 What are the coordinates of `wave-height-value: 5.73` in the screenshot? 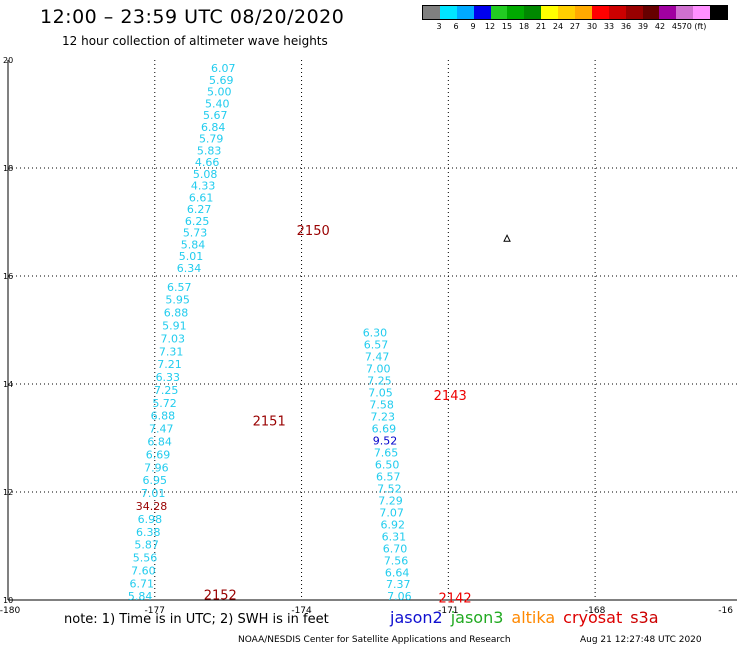 It's located at (195, 233).